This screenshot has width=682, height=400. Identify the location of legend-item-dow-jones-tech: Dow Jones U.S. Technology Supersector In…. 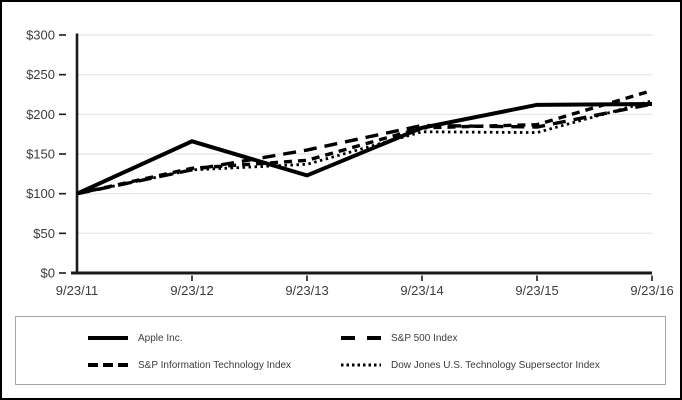
(470, 365).